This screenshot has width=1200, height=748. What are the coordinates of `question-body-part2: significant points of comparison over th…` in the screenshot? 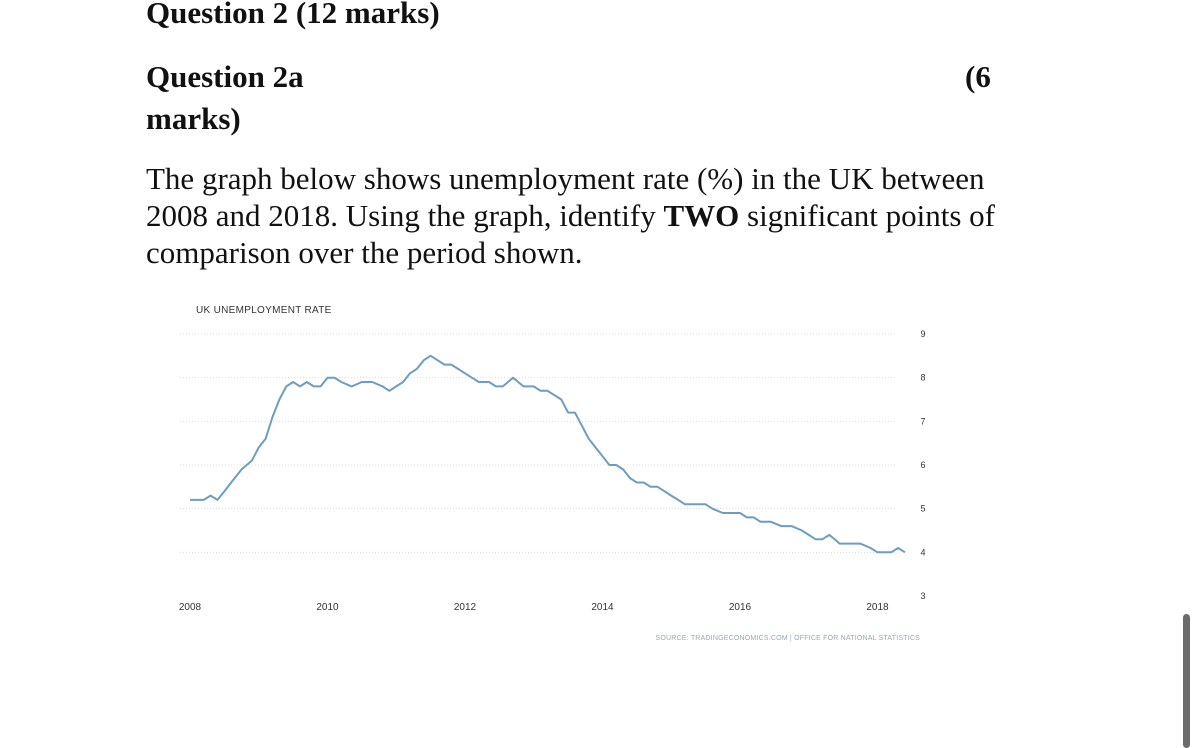 It's located at (570, 234).